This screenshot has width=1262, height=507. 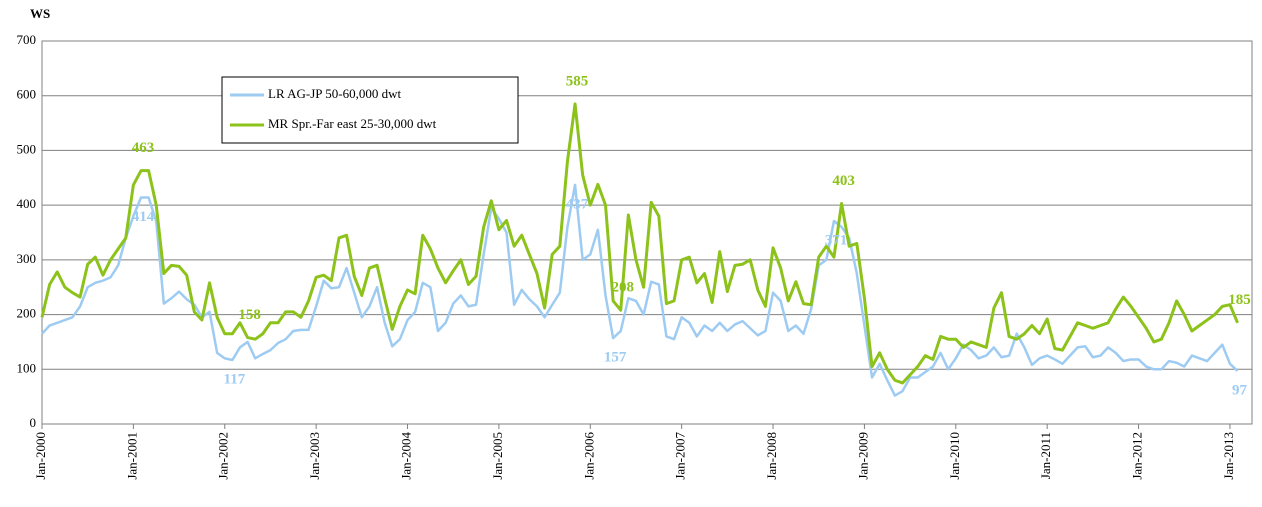 I want to click on y-tick-label: 700, so click(x=27, y=39).